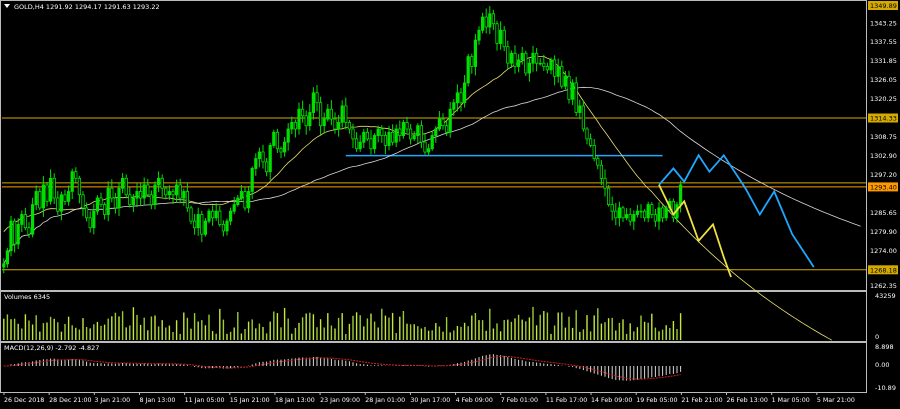  Describe the element at coordinates (883, 137) in the screenshot. I see `price-tick-label: 1308.75` at that location.